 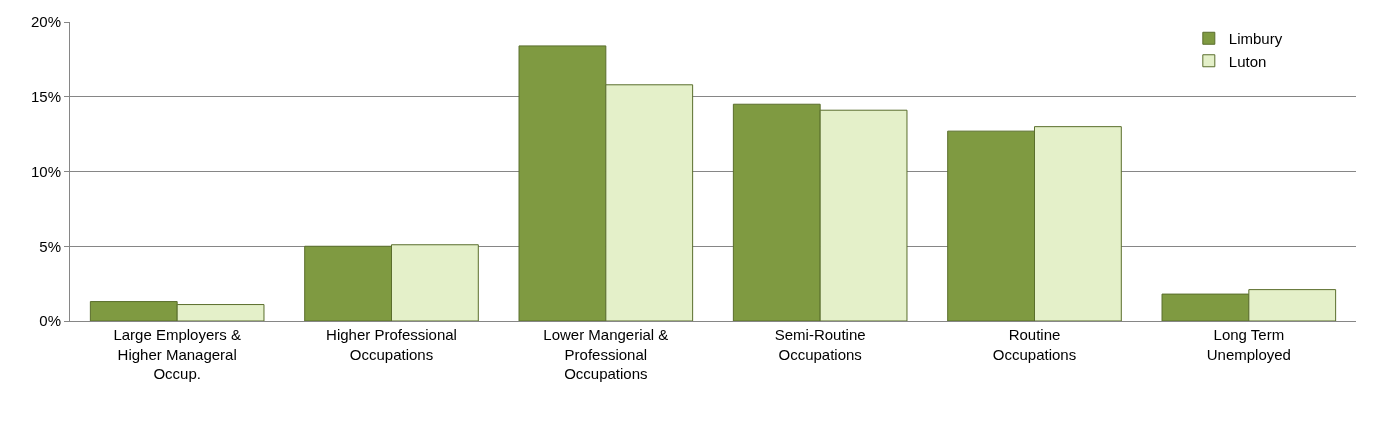 I want to click on x-tick-label: Higher Professional Occupations, so click(x=391, y=344).